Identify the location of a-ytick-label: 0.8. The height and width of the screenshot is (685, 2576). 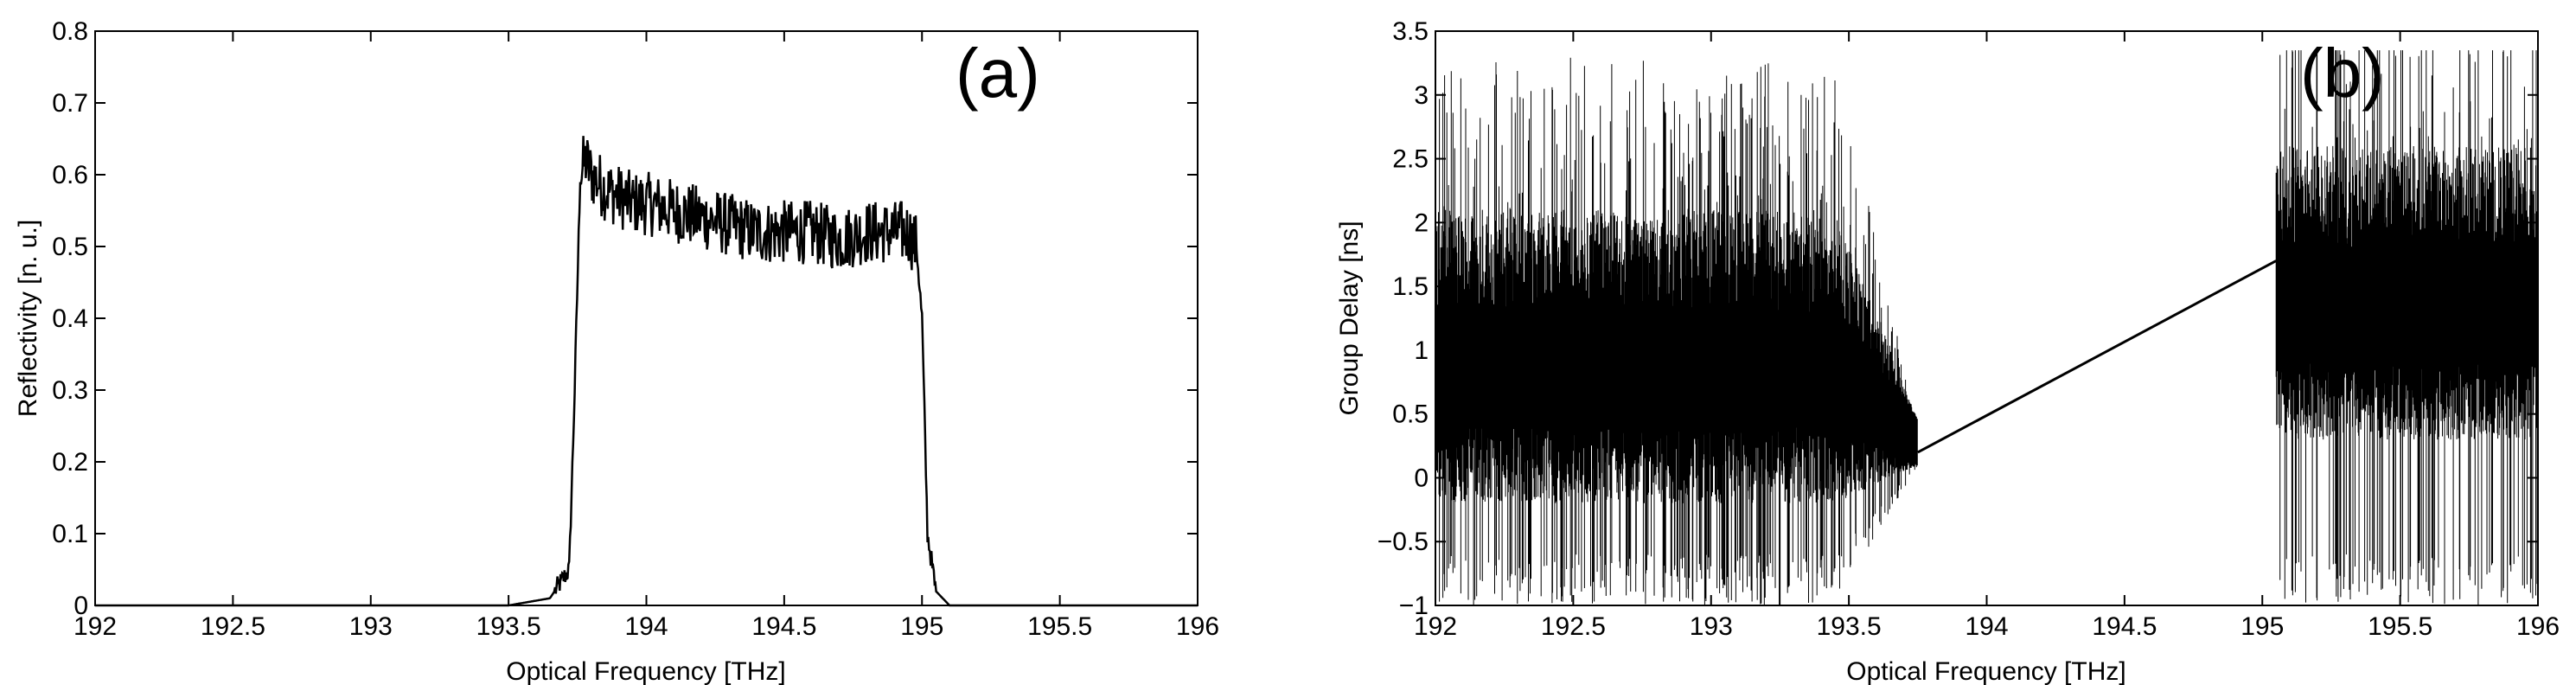
(70, 32).